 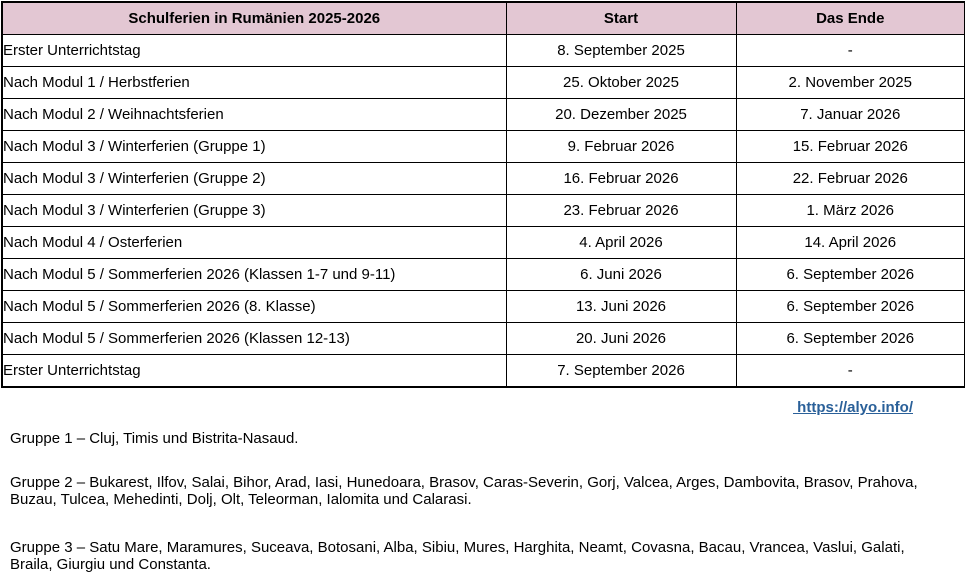 I want to click on holiday-start: 8. September 2025, so click(x=621, y=50).